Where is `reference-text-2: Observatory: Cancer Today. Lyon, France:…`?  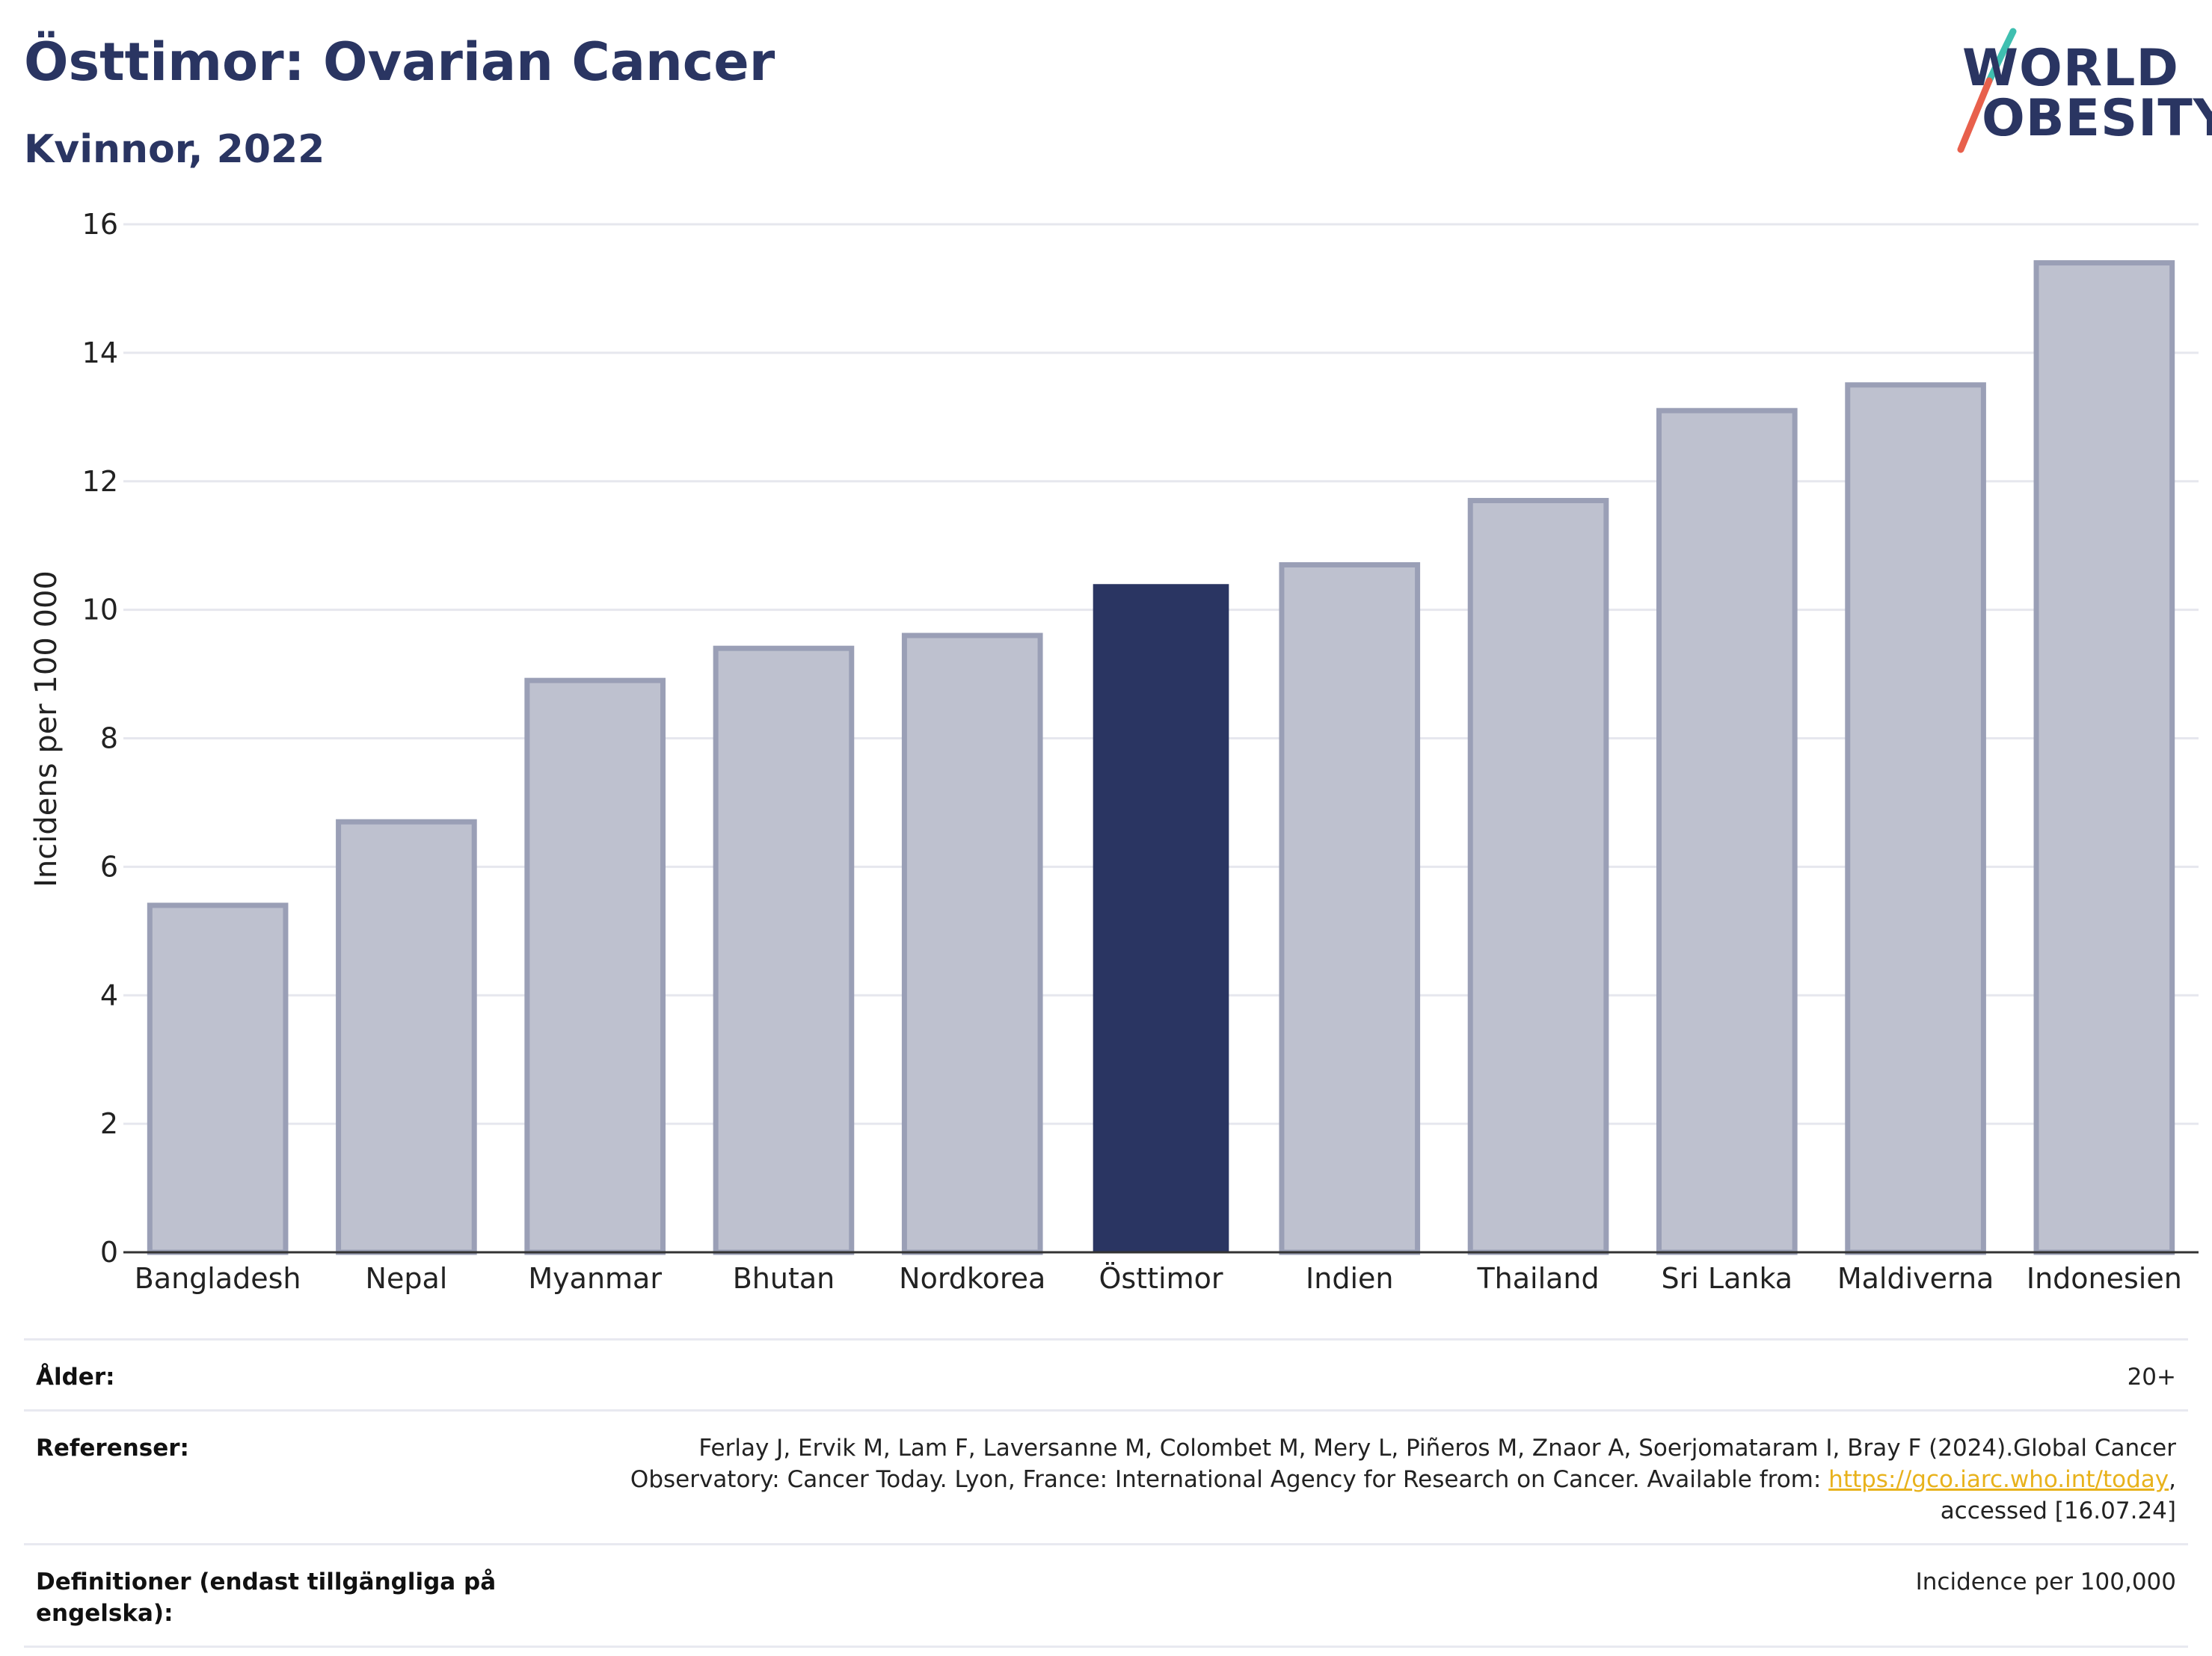
reference-text-2: Observatory: Cancer Today. Lyon, France:… is located at coordinates (1229, 1479).